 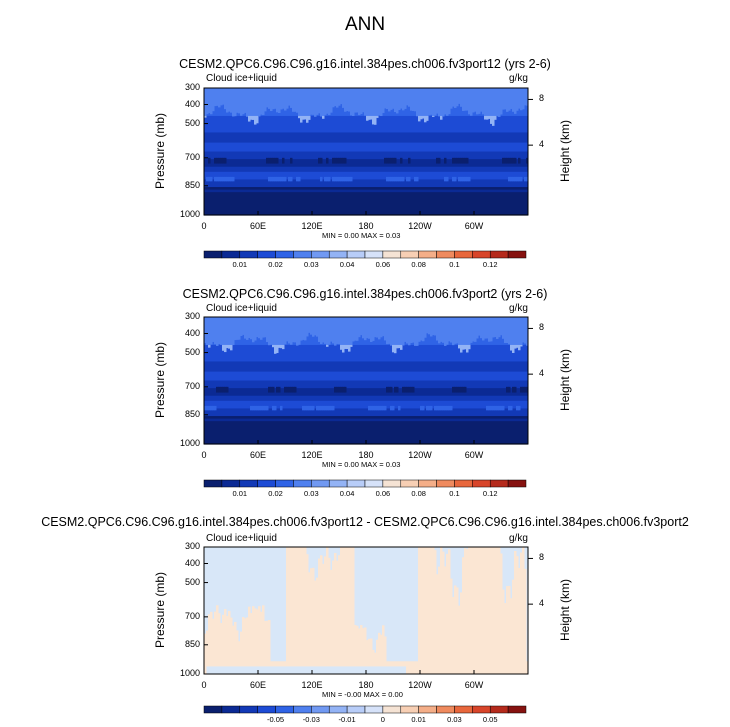 What do you see at coordinates (192, 546) in the screenshot?
I see `y-tick-label: 300` at bounding box center [192, 546].